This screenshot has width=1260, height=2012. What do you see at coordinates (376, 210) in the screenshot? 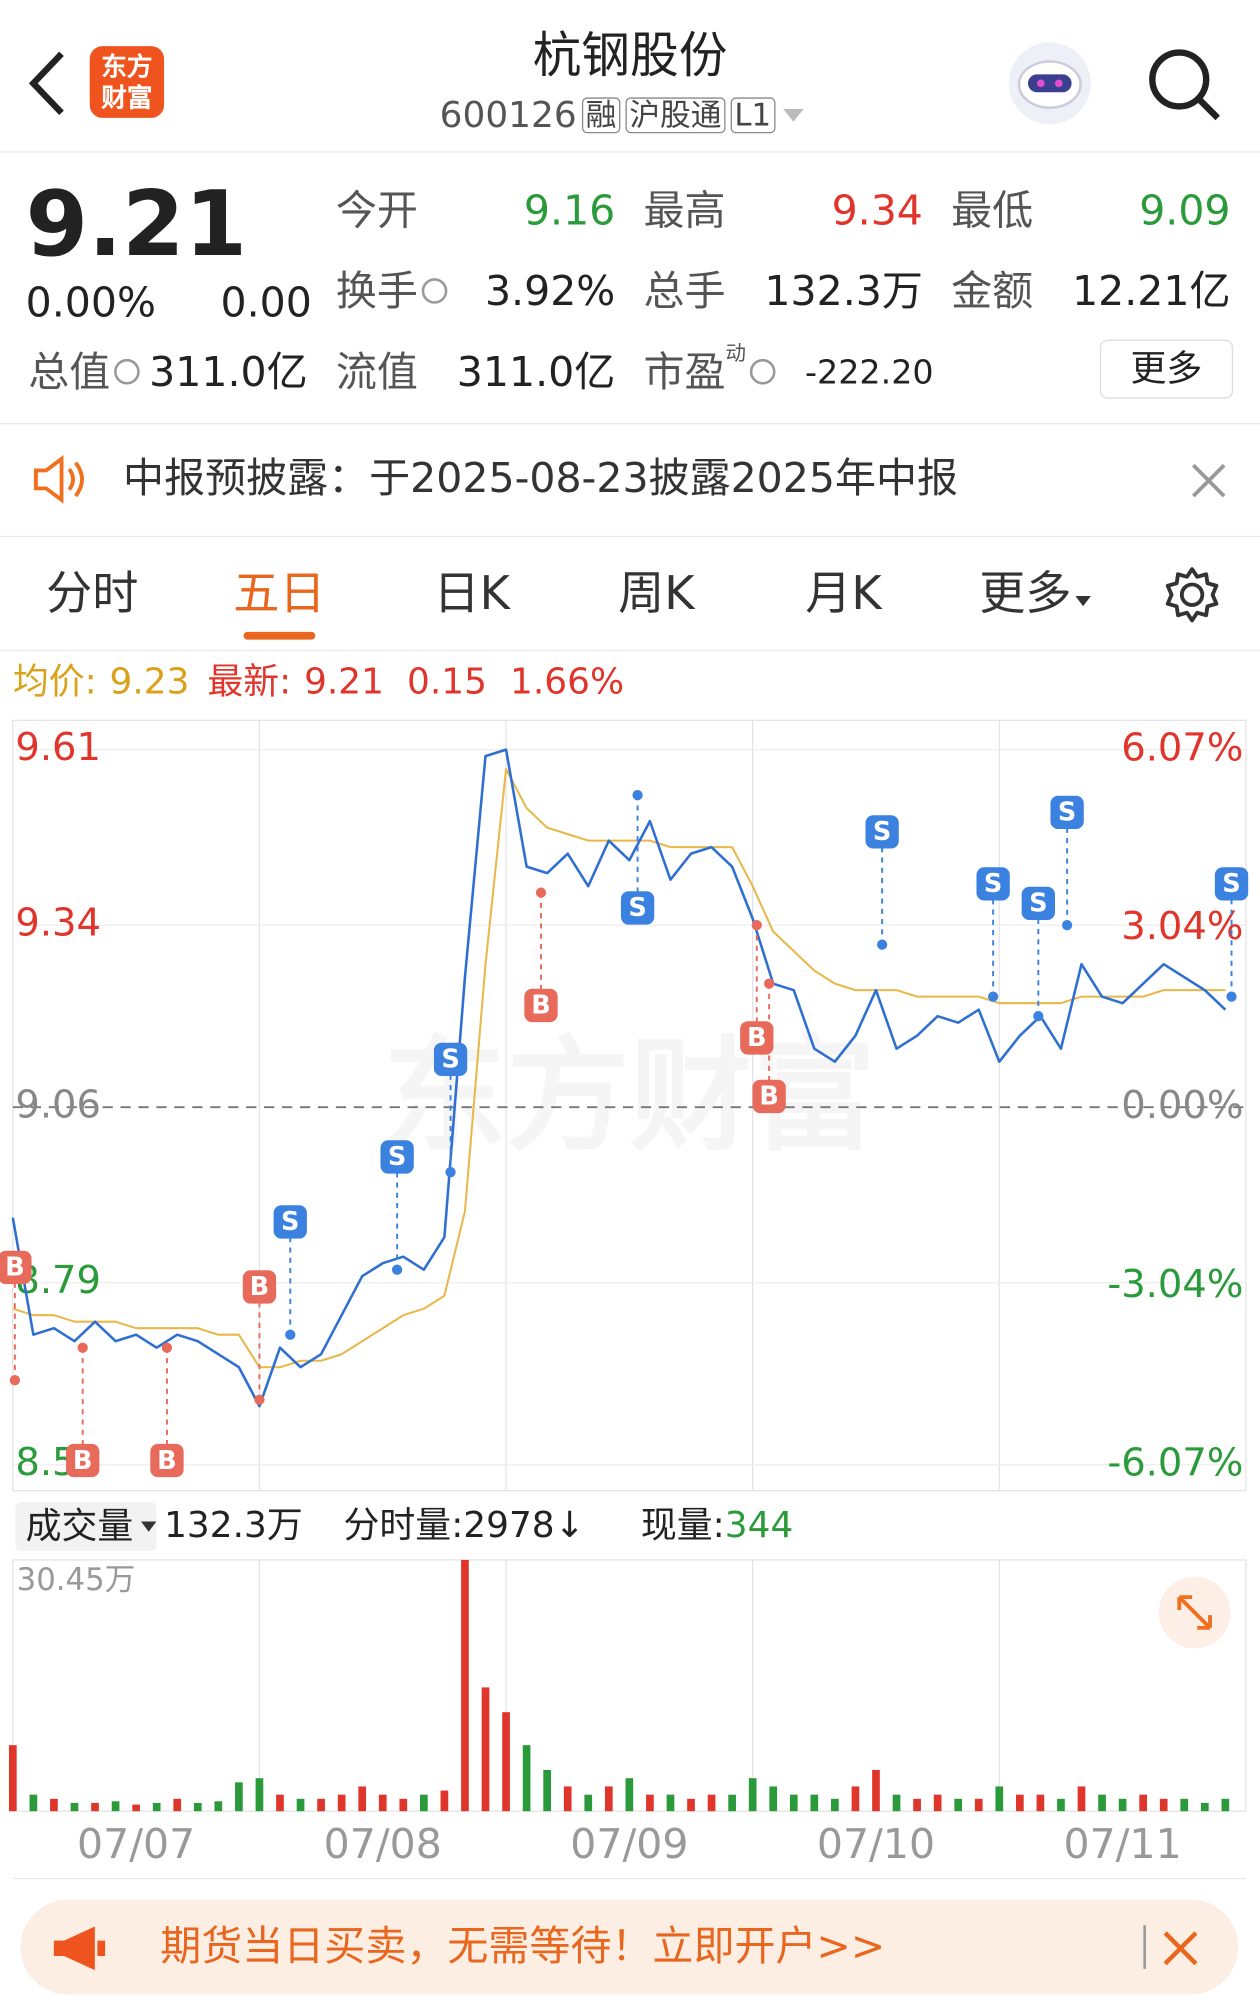
I see `field-label-text: 今开` at bounding box center [376, 210].